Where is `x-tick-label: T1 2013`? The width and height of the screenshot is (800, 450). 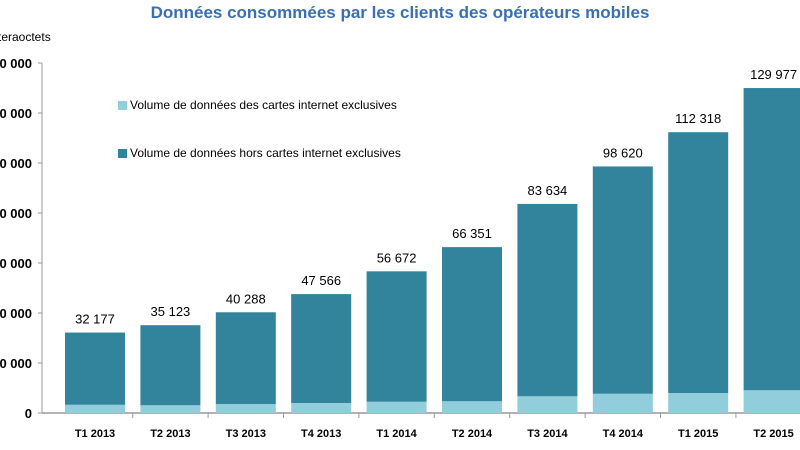 x-tick-label: T1 2013 is located at coordinates (95, 434).